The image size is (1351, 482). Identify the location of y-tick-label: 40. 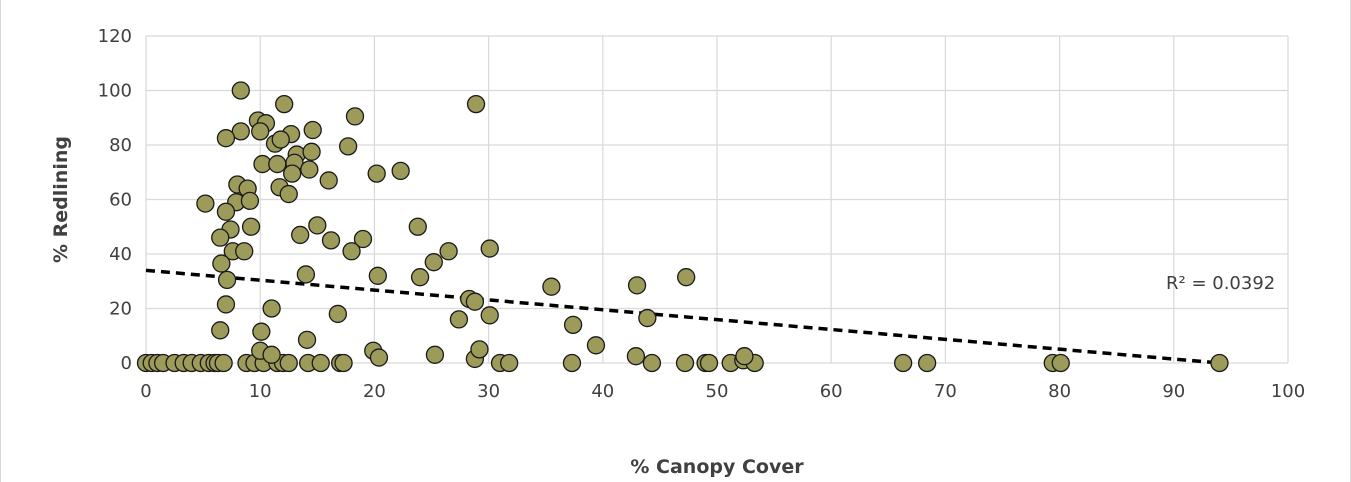
(120, 254).